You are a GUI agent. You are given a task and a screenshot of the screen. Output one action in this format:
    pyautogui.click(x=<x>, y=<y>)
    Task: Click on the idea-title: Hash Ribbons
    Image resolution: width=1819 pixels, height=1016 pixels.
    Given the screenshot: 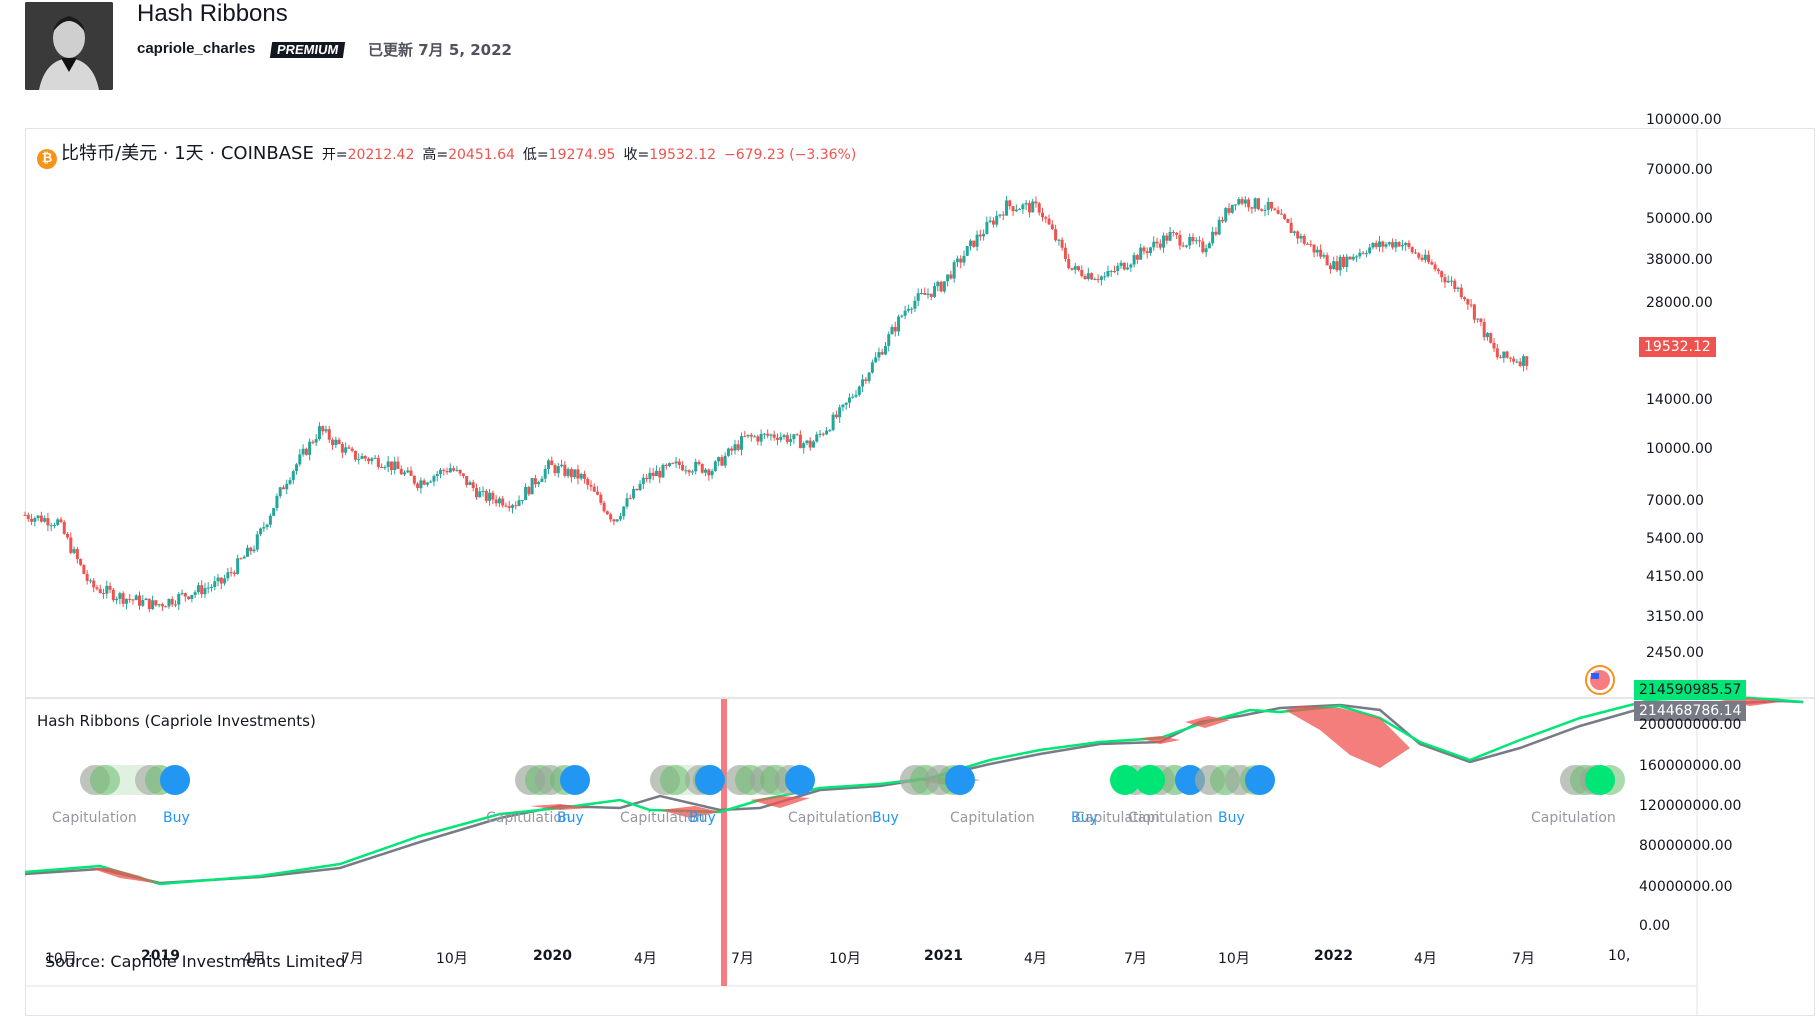 What is the action you would take?
    pyautogui.click(x=212, y=13)
    